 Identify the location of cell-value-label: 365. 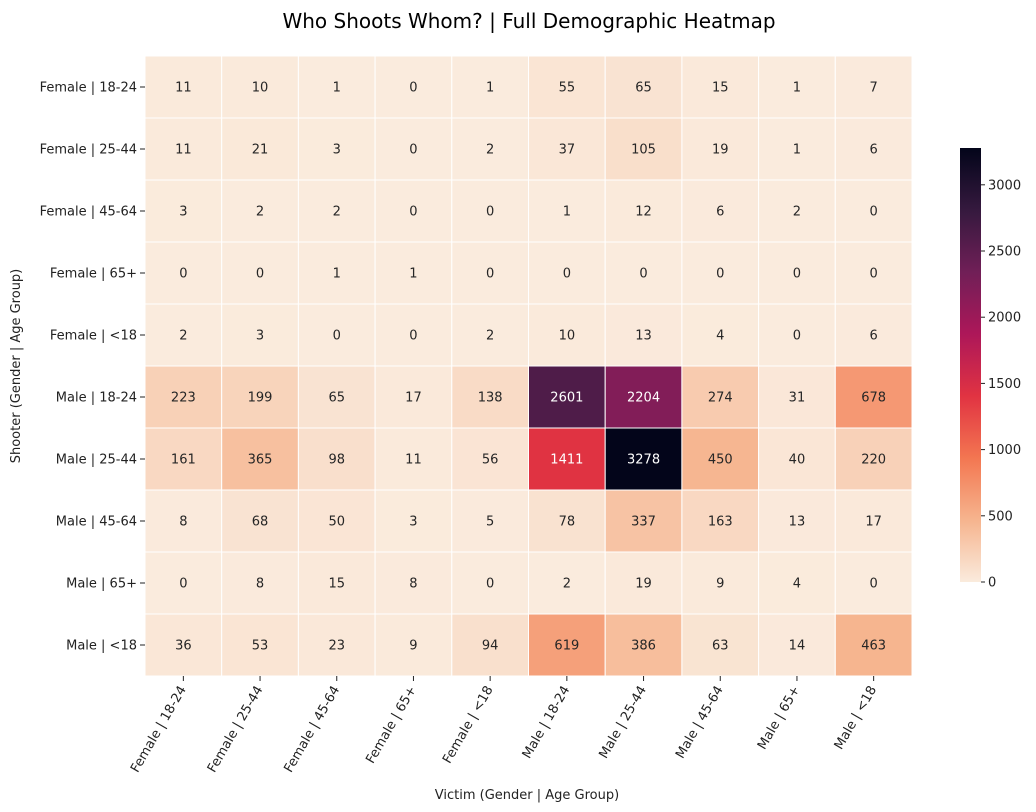
(260, 460).